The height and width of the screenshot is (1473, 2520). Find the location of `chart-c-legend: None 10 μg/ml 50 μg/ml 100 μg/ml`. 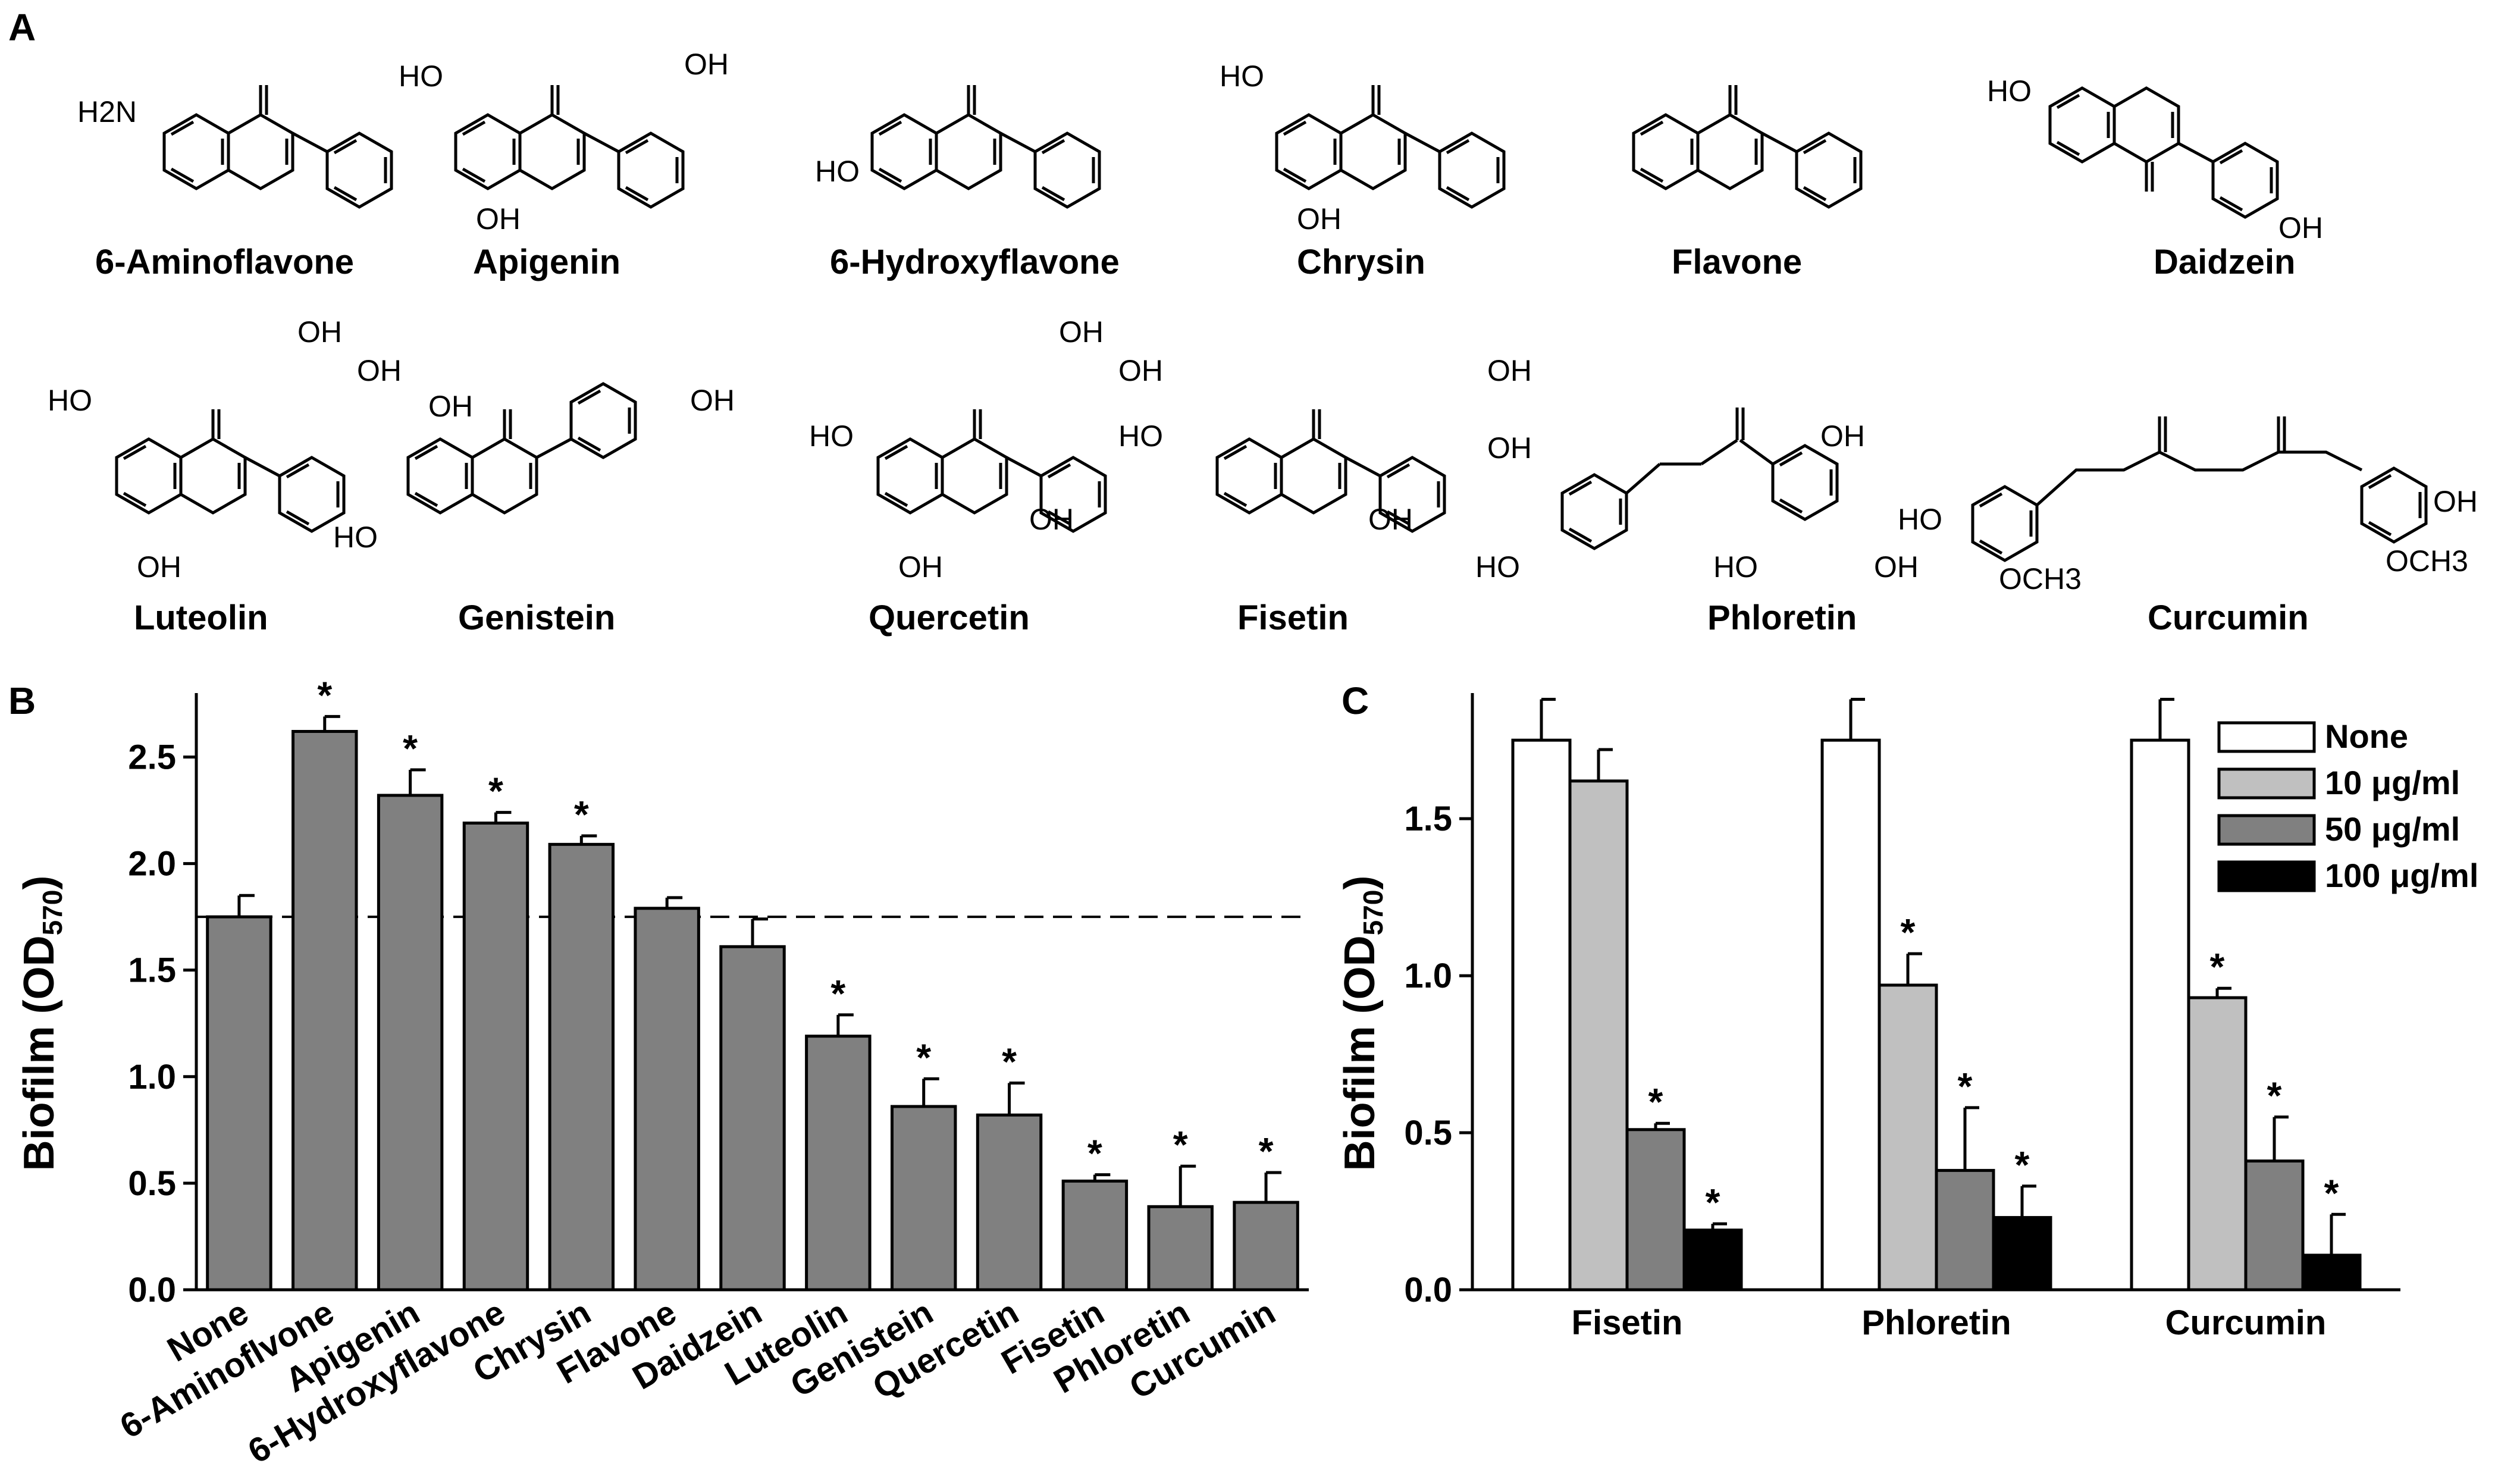

chart-c-legend: None 10 μg/ml 50 μg/ml 100 μg/ml is located at coordinates (2347, 805).